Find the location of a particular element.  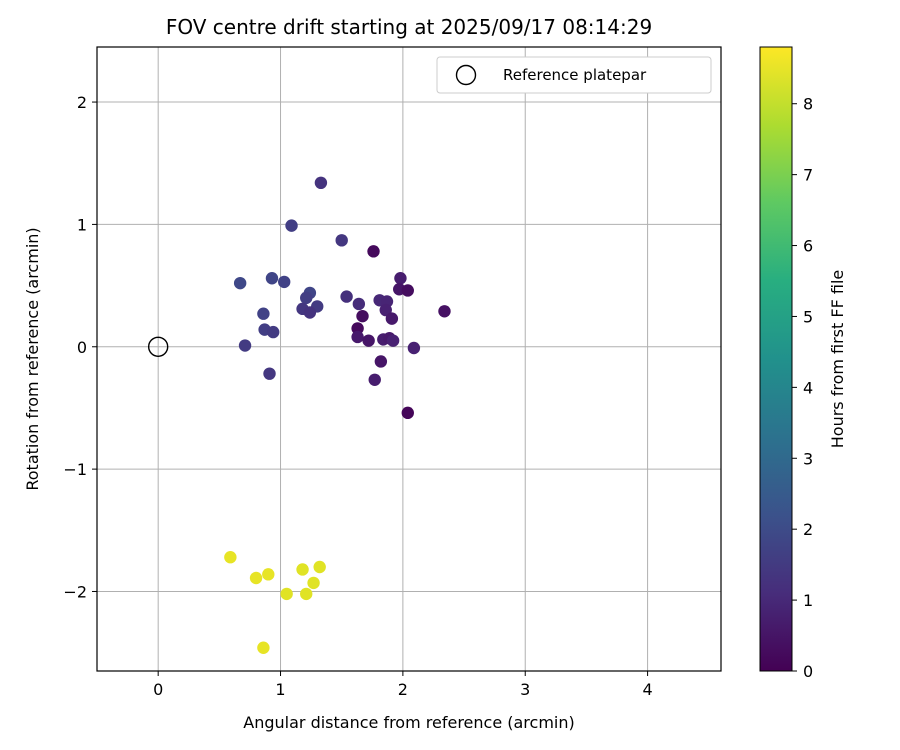

x-tick-label: 1 is located at coordinates (280, 689).